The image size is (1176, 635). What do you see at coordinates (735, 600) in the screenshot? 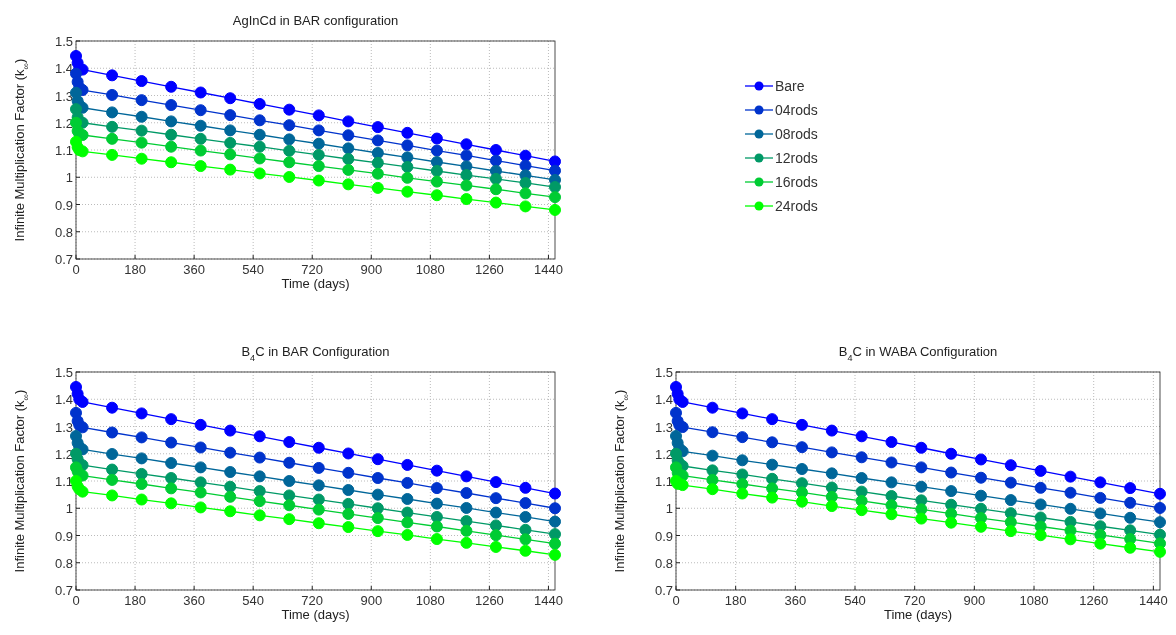
I see `x-tick-label: 180` at bounding box center [735, 600].